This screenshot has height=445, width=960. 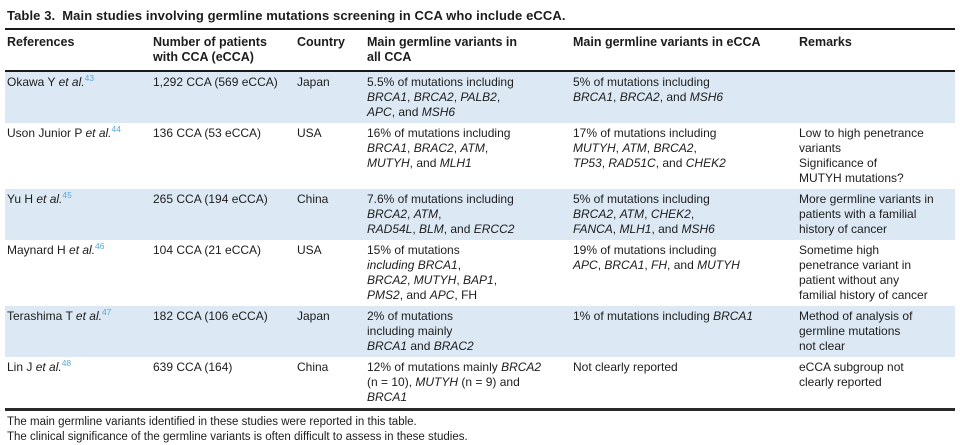 I want to click on cell-text: (n = 10),, so click(x=391, y=382).